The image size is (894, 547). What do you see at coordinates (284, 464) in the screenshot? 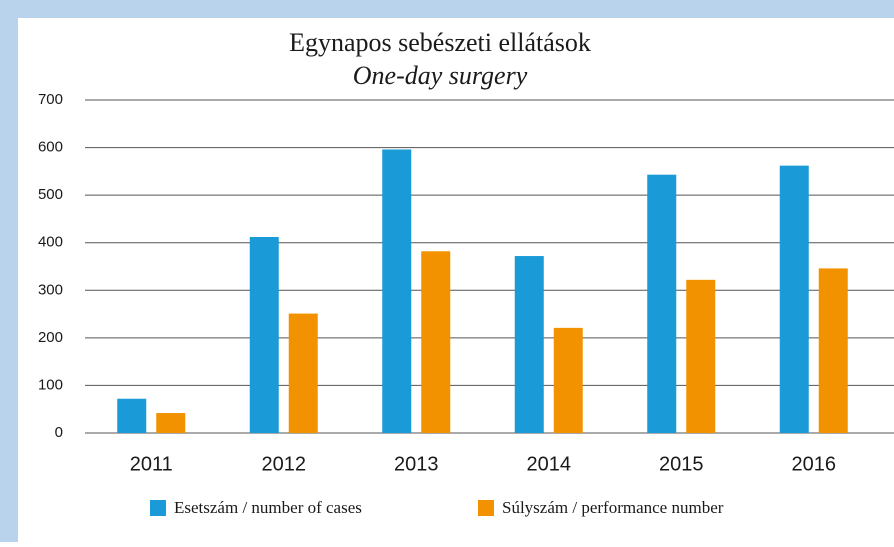
I see `x-tick-label: 2012` at bounding box center [284, 464].